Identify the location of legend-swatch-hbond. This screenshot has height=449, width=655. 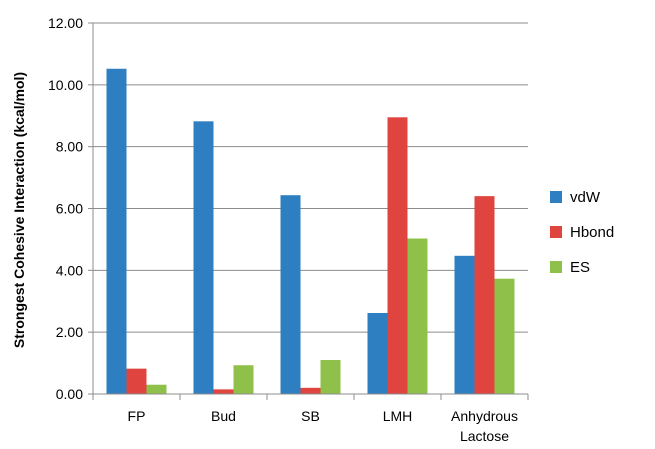
(556, 232).